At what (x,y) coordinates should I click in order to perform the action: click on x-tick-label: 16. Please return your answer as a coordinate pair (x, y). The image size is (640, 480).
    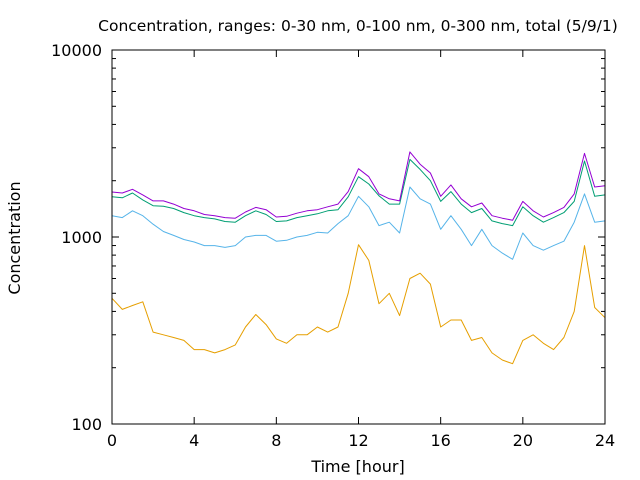
    Looking at the image, I should click on (440, 440).